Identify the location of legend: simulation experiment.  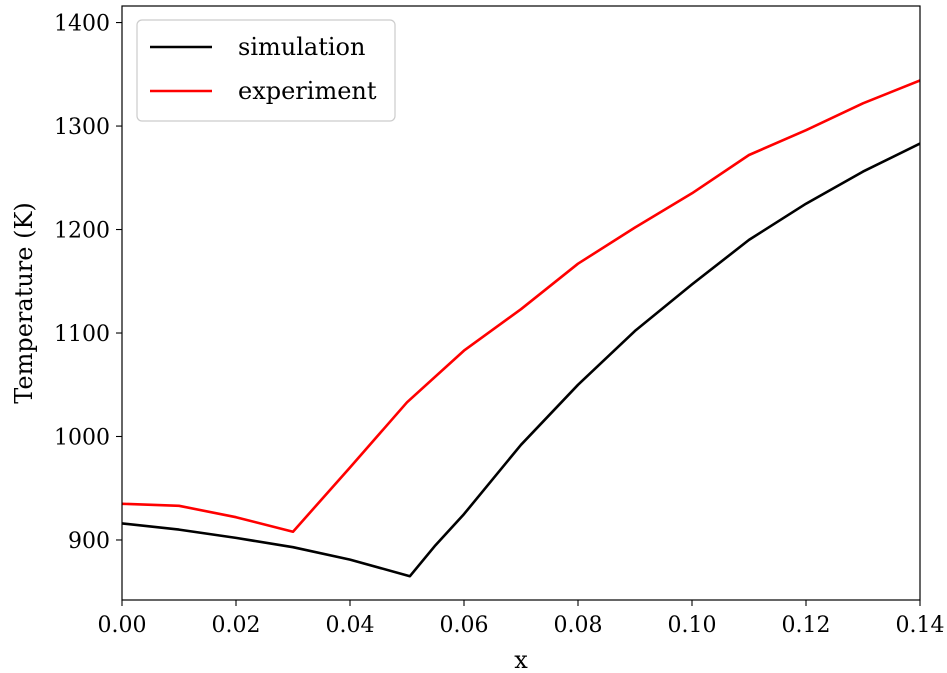
(266, 70).